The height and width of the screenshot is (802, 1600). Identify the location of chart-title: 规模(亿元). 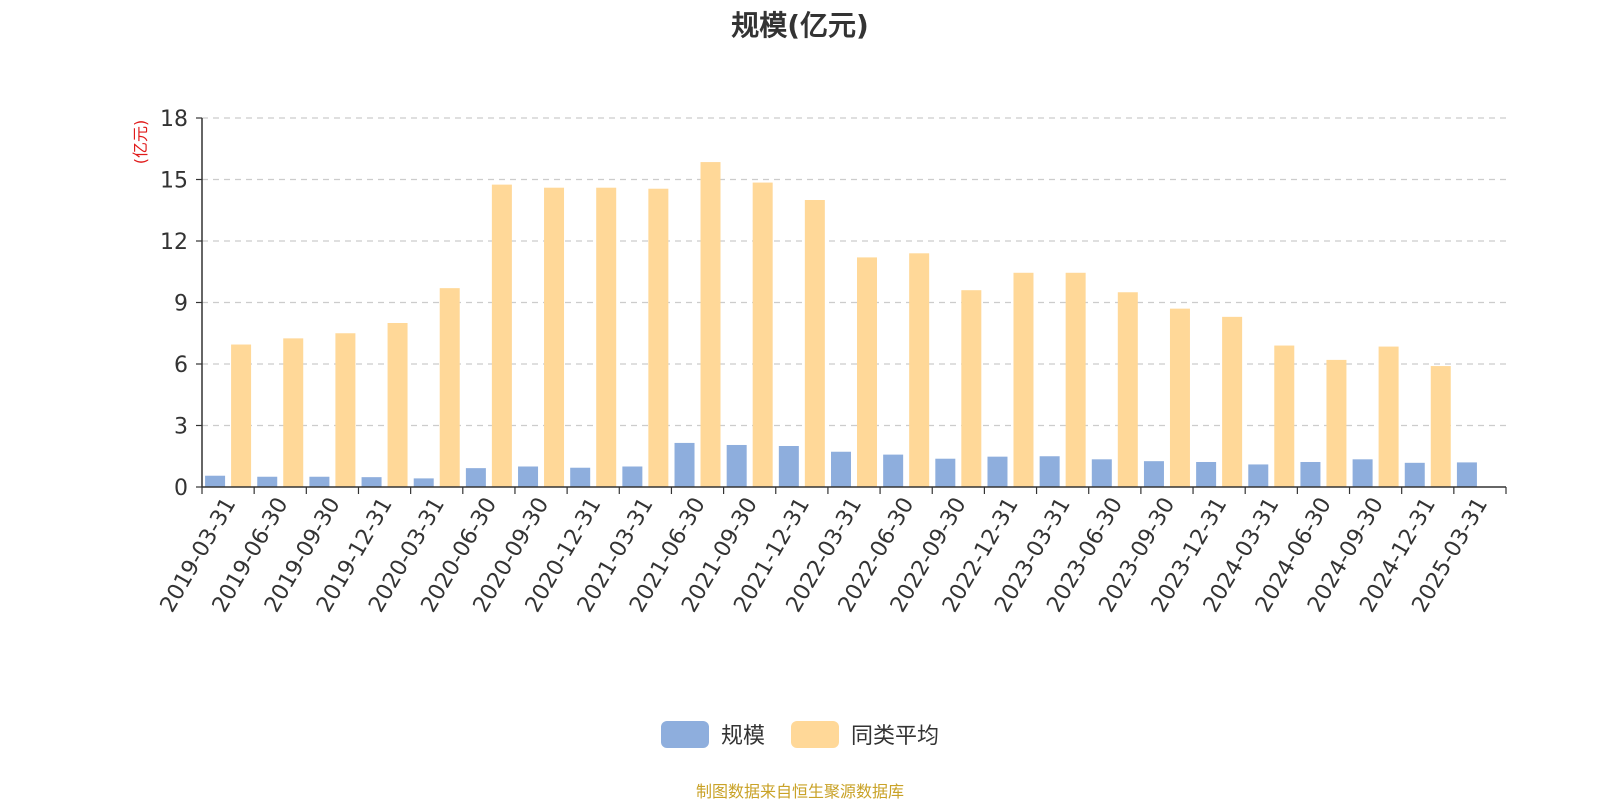
(800, 25).